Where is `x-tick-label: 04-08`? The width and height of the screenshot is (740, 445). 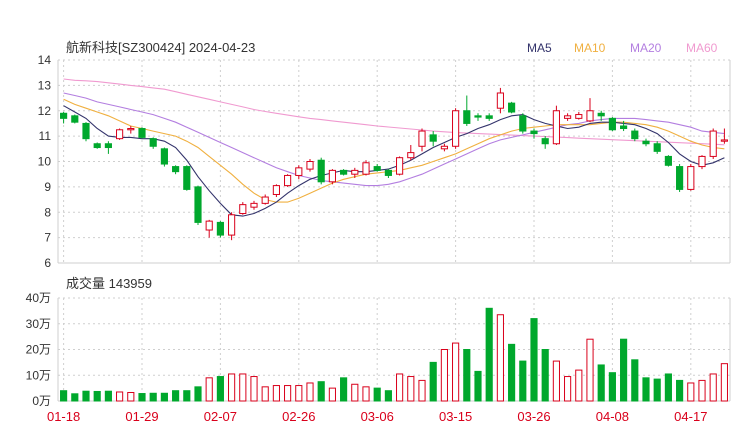 x-tick-label: 04-08 is located at coordinates (612, 416).